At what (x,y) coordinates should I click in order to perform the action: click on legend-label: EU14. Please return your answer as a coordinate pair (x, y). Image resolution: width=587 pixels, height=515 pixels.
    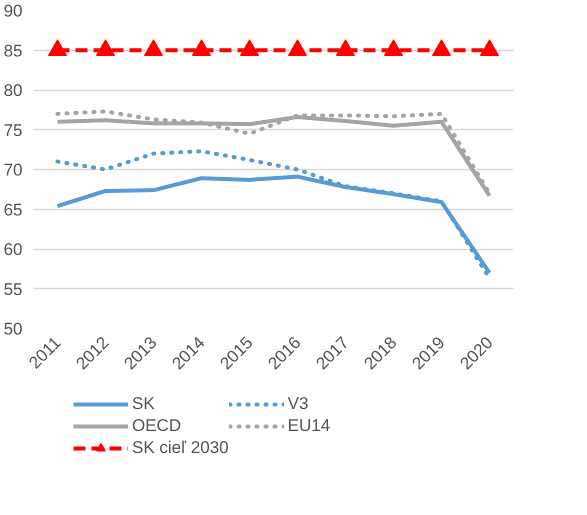
    Looking at the image, I should click on (309, 426).